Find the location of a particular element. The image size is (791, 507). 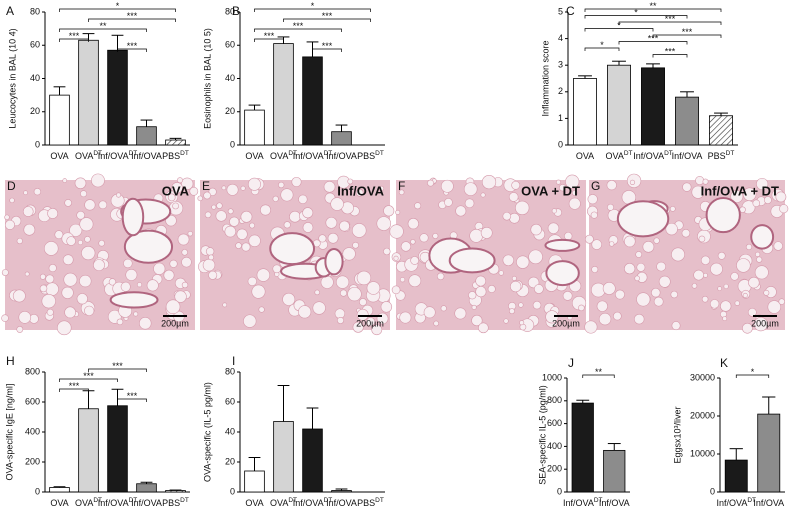

scale-label: 200µm is located at coordinates (566, 323).